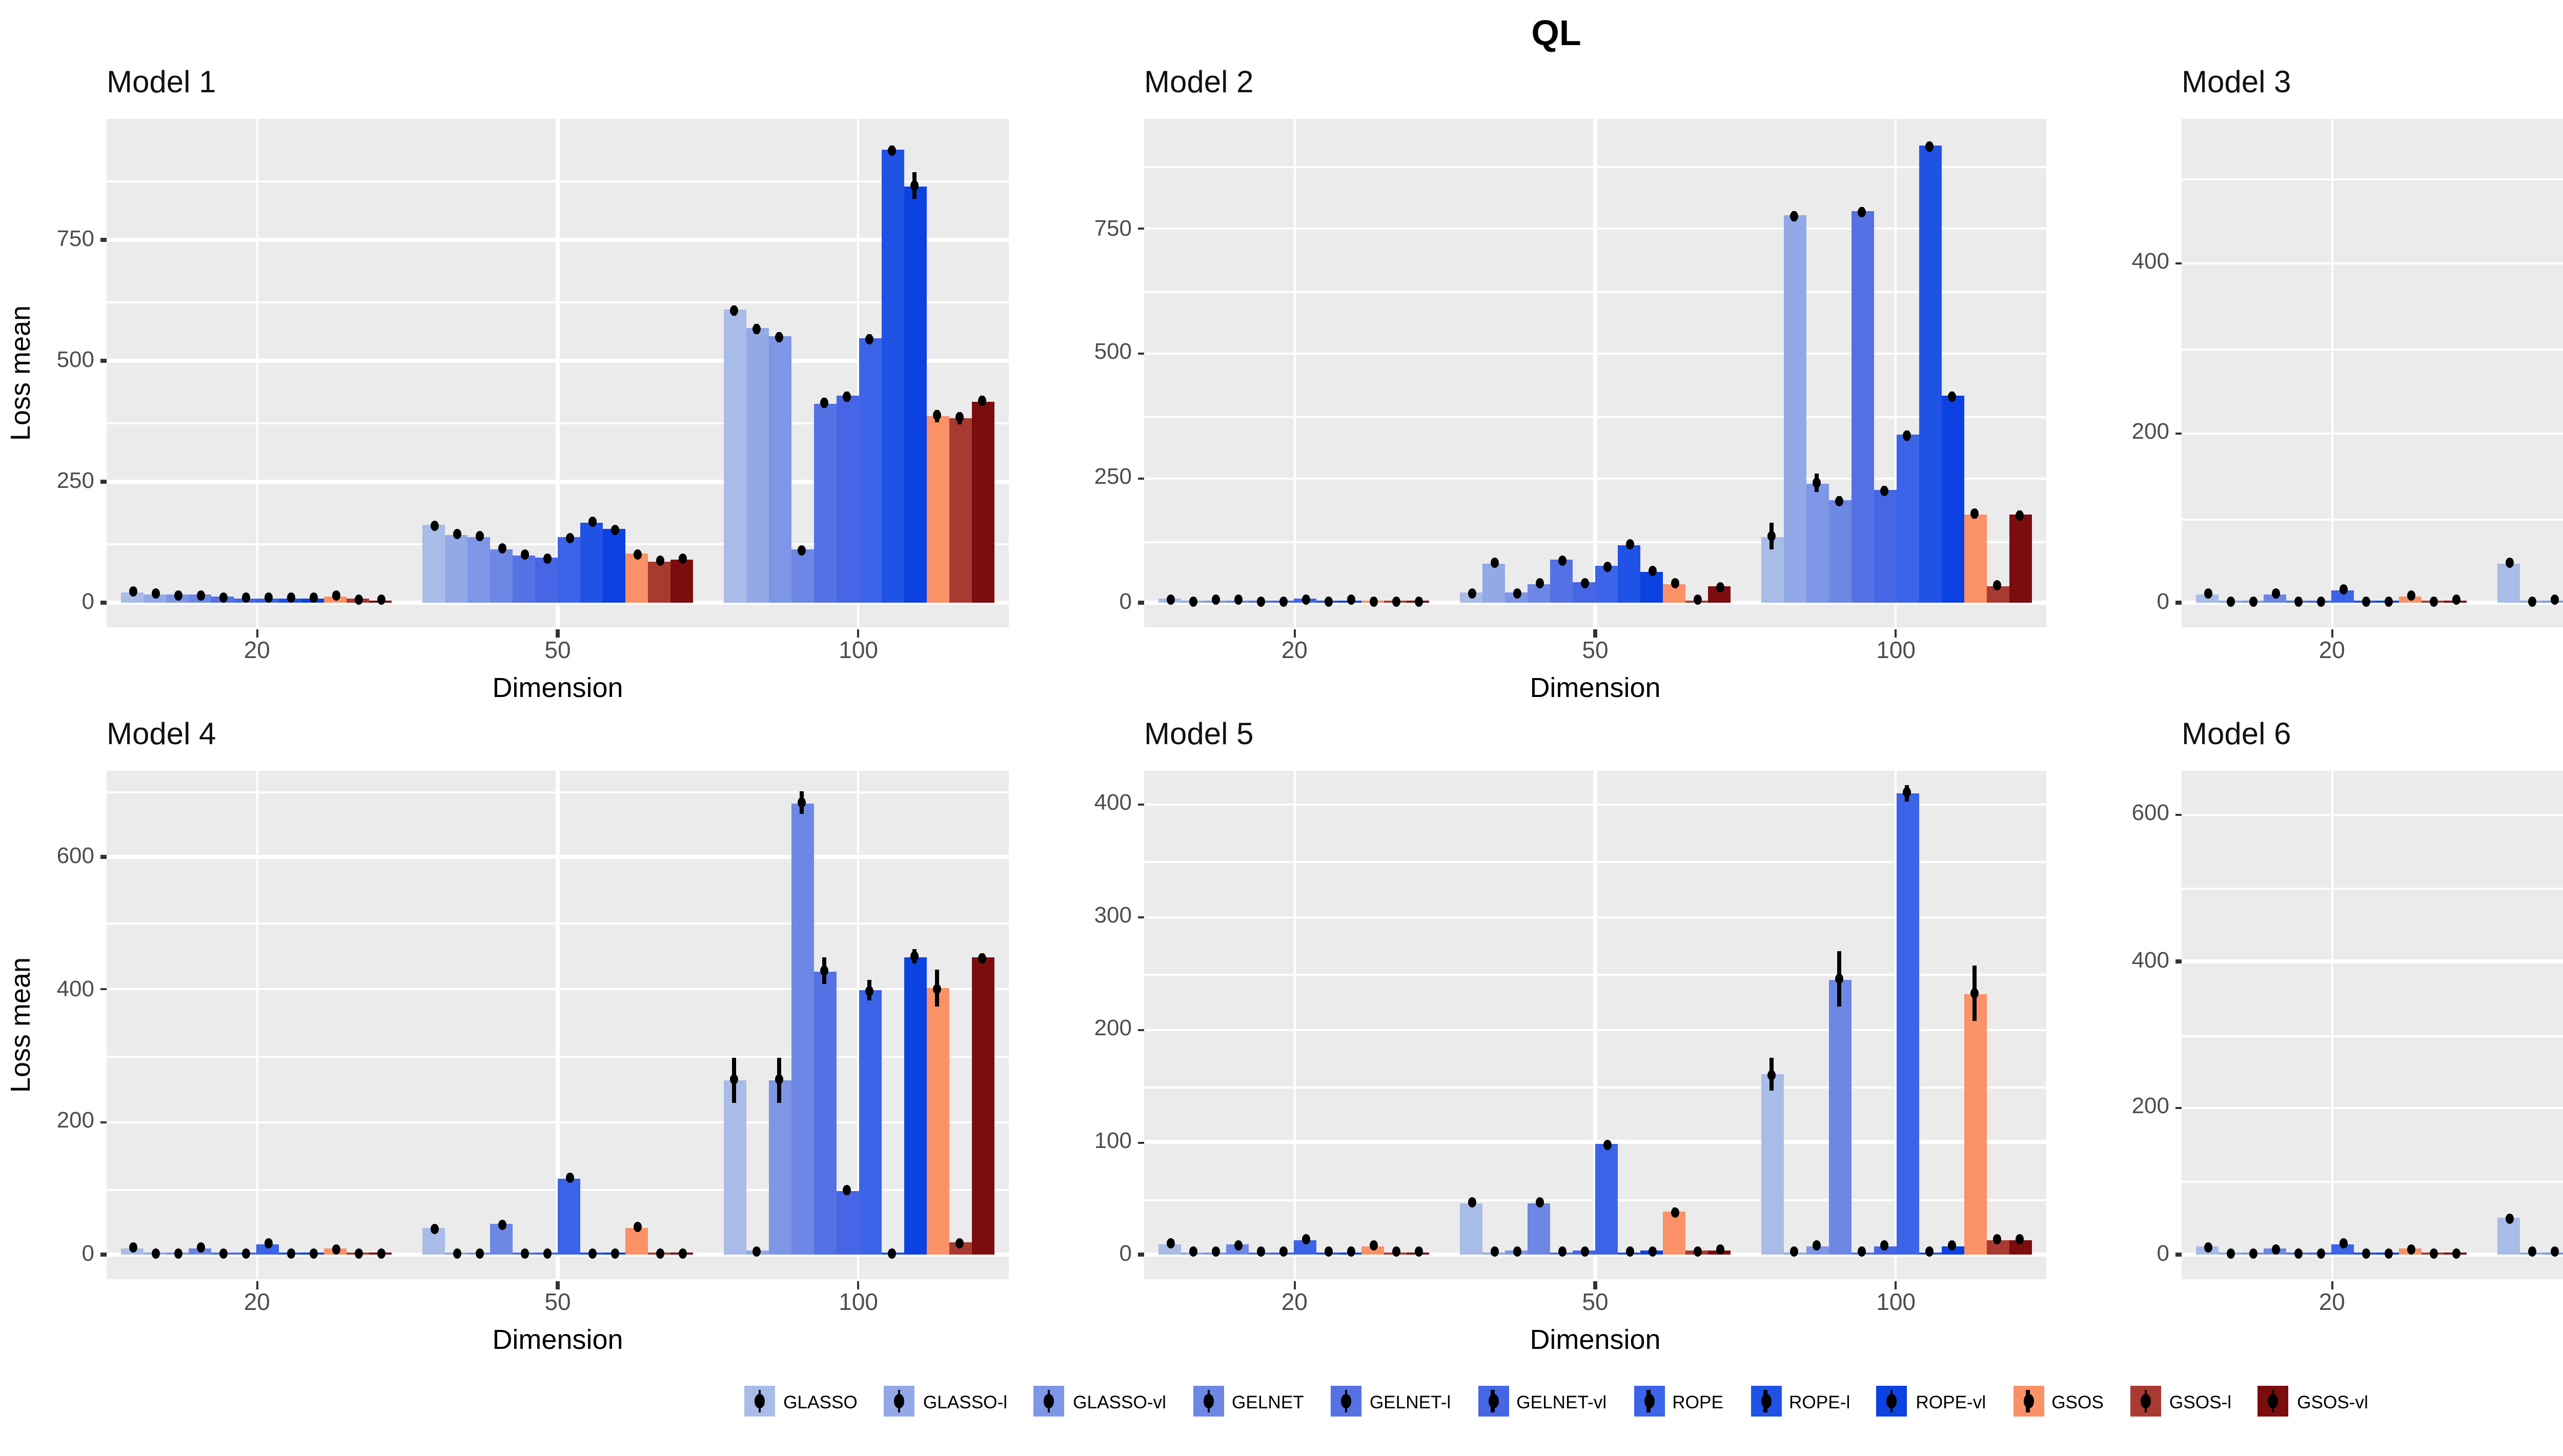  Describe the element at coordinates (858, 1304) in the screenshot. I see `x-tick-label: 100` at that location.